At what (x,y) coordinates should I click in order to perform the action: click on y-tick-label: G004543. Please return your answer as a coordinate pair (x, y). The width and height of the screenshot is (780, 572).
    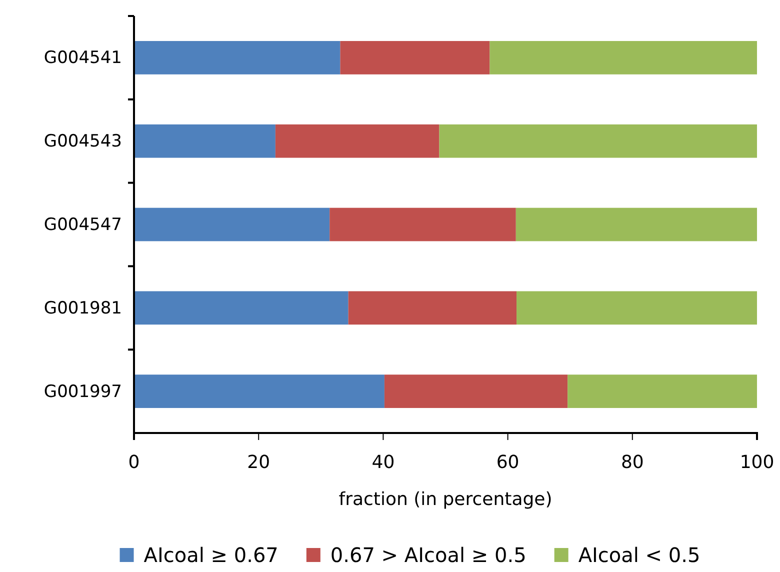
    Looking at the image, I should click on (83, 142).